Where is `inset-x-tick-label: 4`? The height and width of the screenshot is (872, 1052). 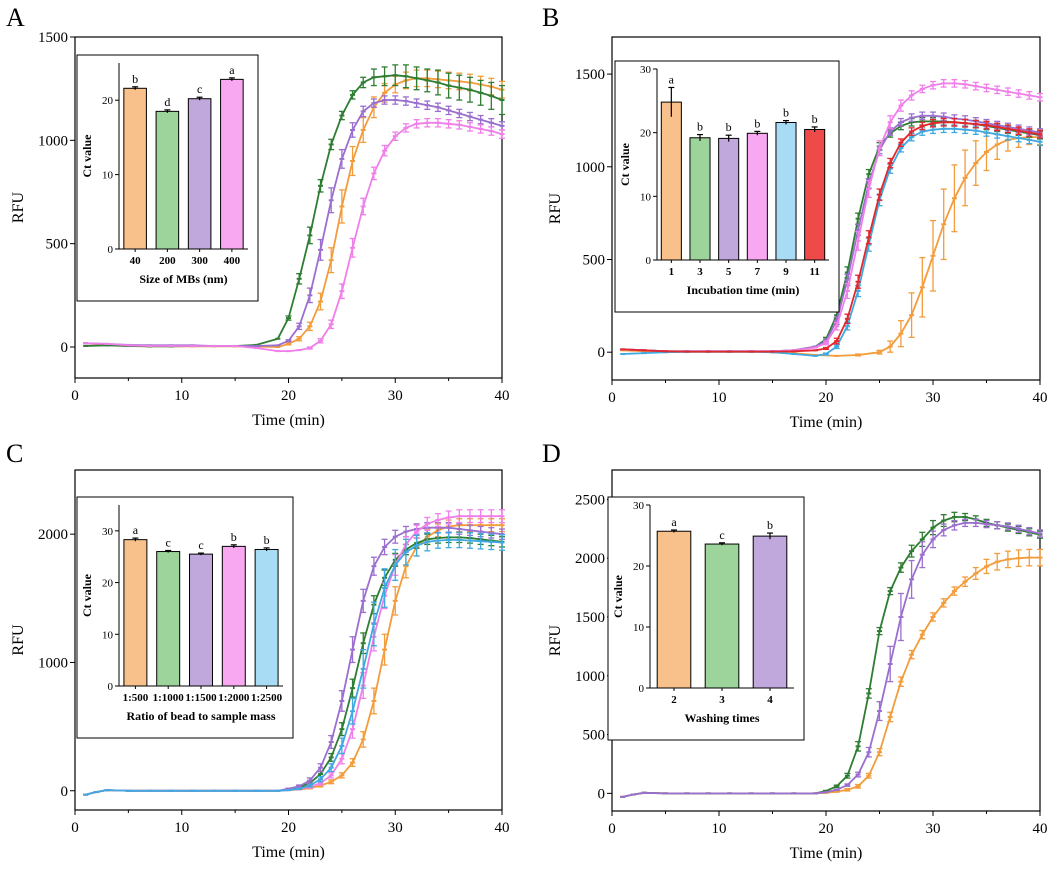
inset-x-tick-label: 4 is located at coordinates (770, 700).